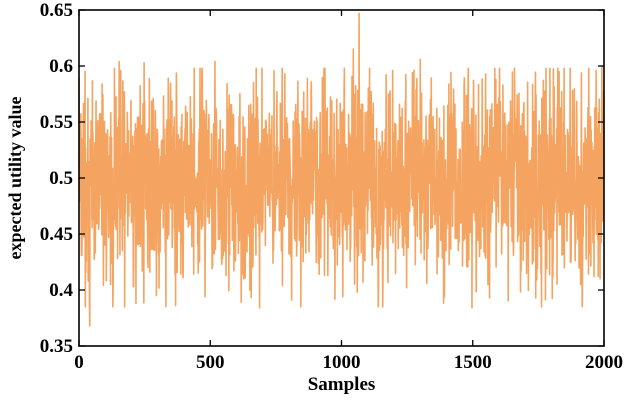 Image resolution: width=628 pixels, height=401 pixels. Describe the element at coordinates (61, 178) in the screenshot. I see `y-tick-label: 0.5` at that location.